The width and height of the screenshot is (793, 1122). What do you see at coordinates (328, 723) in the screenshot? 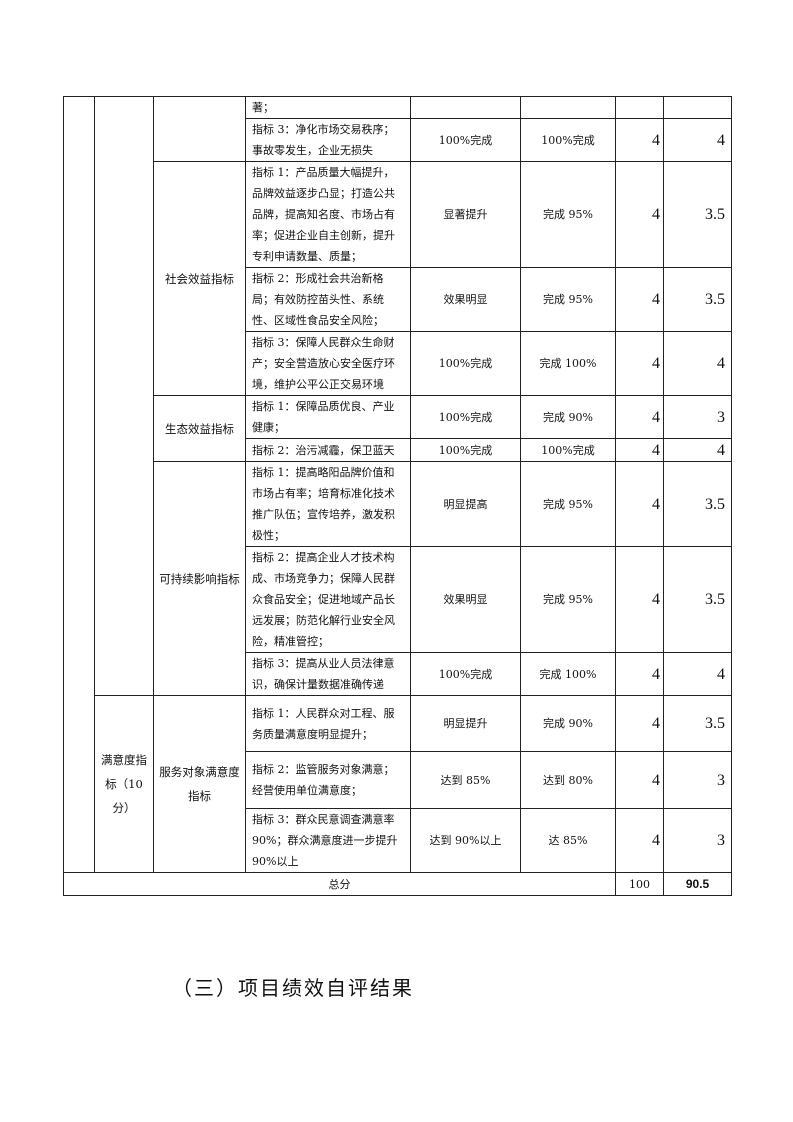
I see `indicator-cell: 指标 1：人民群众对工程、服务质量满意度明显提升；` at bounding box center [328, 723].